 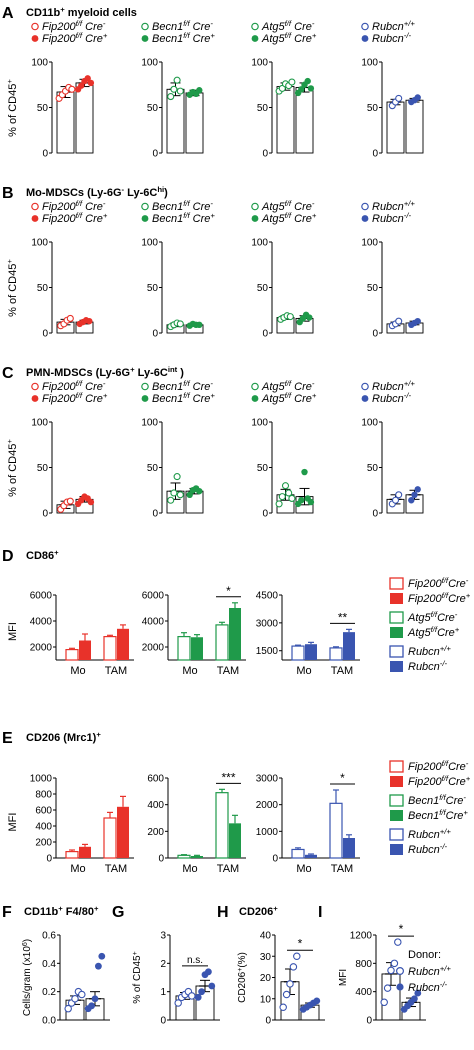 I want to click on superscript: int, so click(x=173, y=369).